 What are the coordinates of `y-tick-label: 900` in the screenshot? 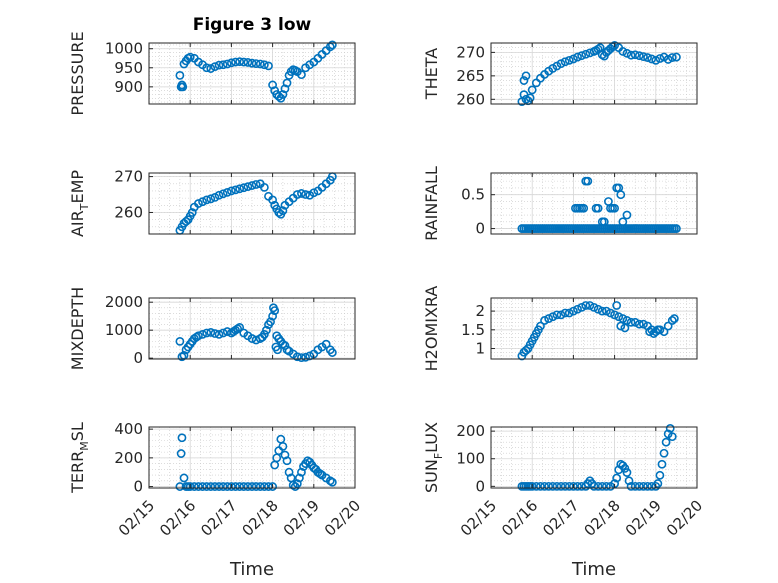 It's located at (128, 87).